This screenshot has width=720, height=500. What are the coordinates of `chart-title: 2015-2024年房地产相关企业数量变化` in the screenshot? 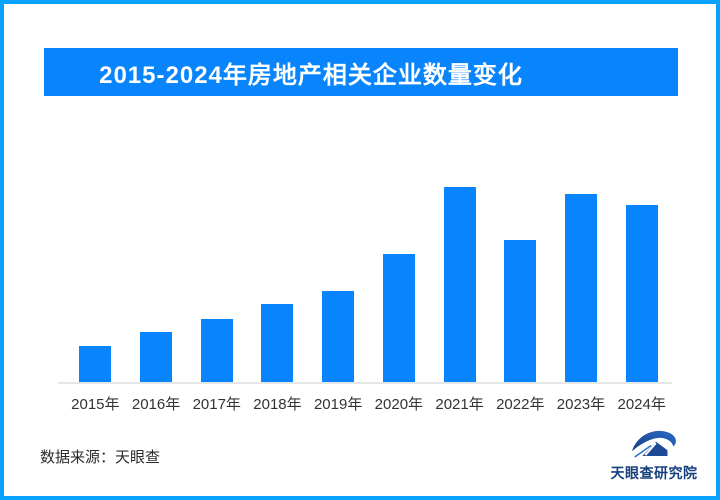 It's located at (311, 75).